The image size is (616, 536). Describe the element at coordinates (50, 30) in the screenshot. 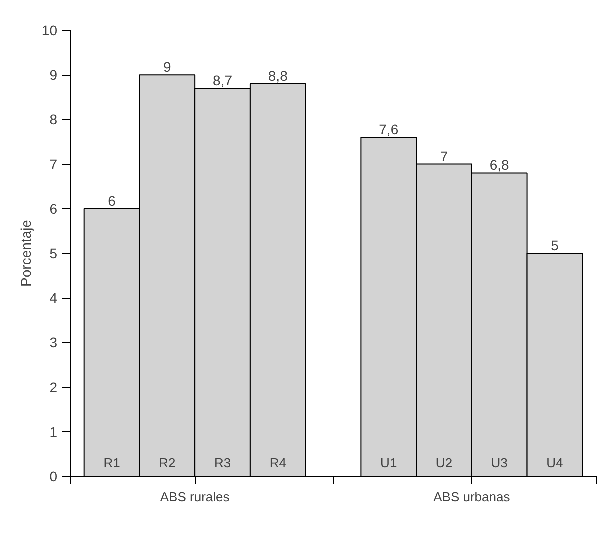

I see `y-tick-label: 10` at that location.